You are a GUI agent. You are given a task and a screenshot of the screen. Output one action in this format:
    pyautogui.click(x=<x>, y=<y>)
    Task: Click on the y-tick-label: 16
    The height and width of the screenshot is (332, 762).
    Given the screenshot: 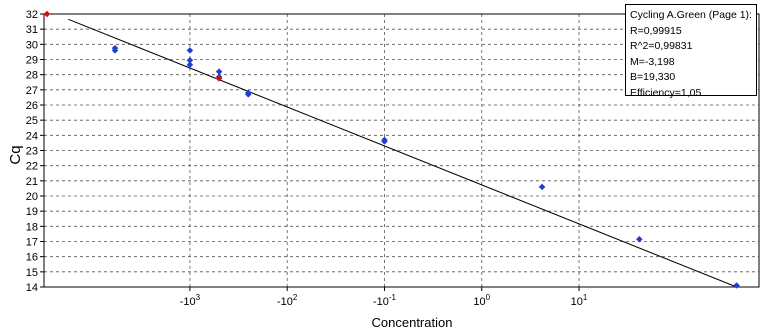 What is the action you would take?
    pyautogui.click(x=32, y=258)
    